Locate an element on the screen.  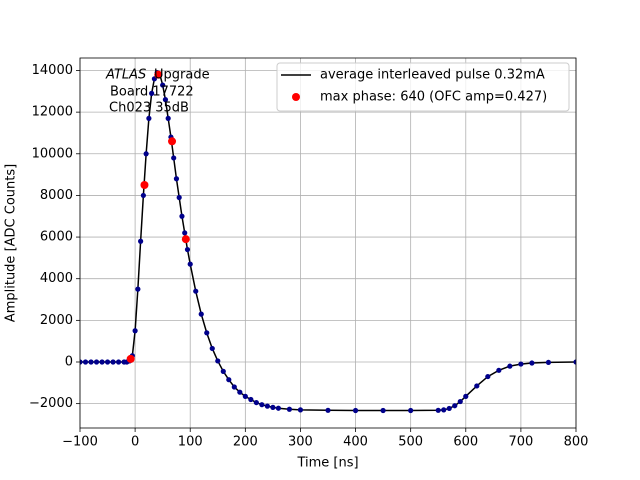
x-tick-label: 0 is located at coordinates (135, 442).